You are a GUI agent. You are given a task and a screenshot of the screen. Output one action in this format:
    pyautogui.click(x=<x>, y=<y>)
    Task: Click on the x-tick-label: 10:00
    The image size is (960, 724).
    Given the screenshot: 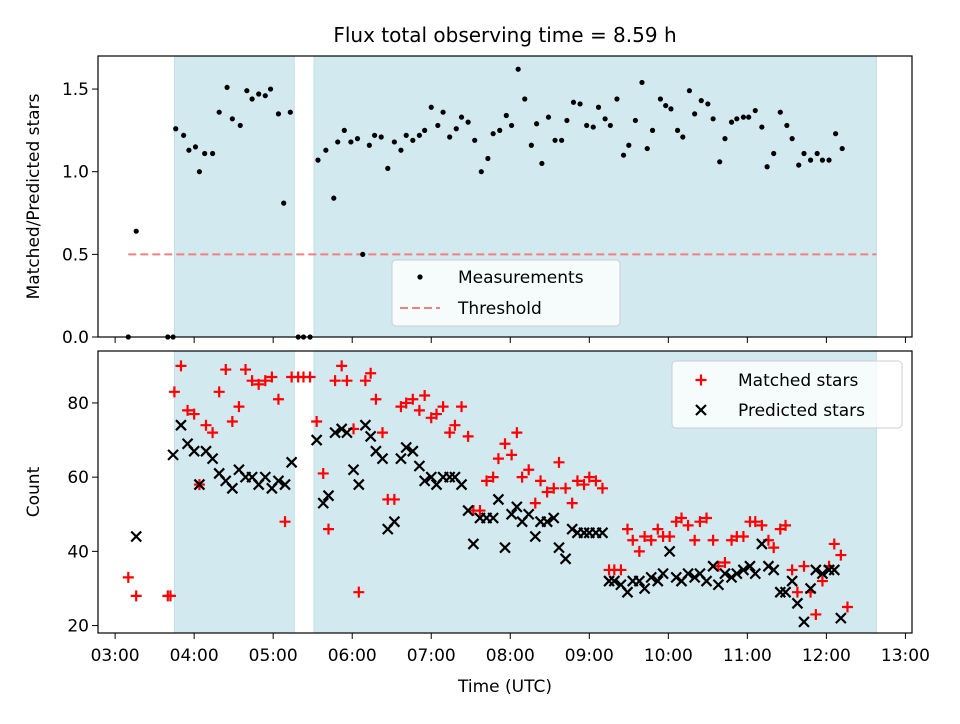 What is the action you would take?
    pyautogui.click(x=668, y=656)
    